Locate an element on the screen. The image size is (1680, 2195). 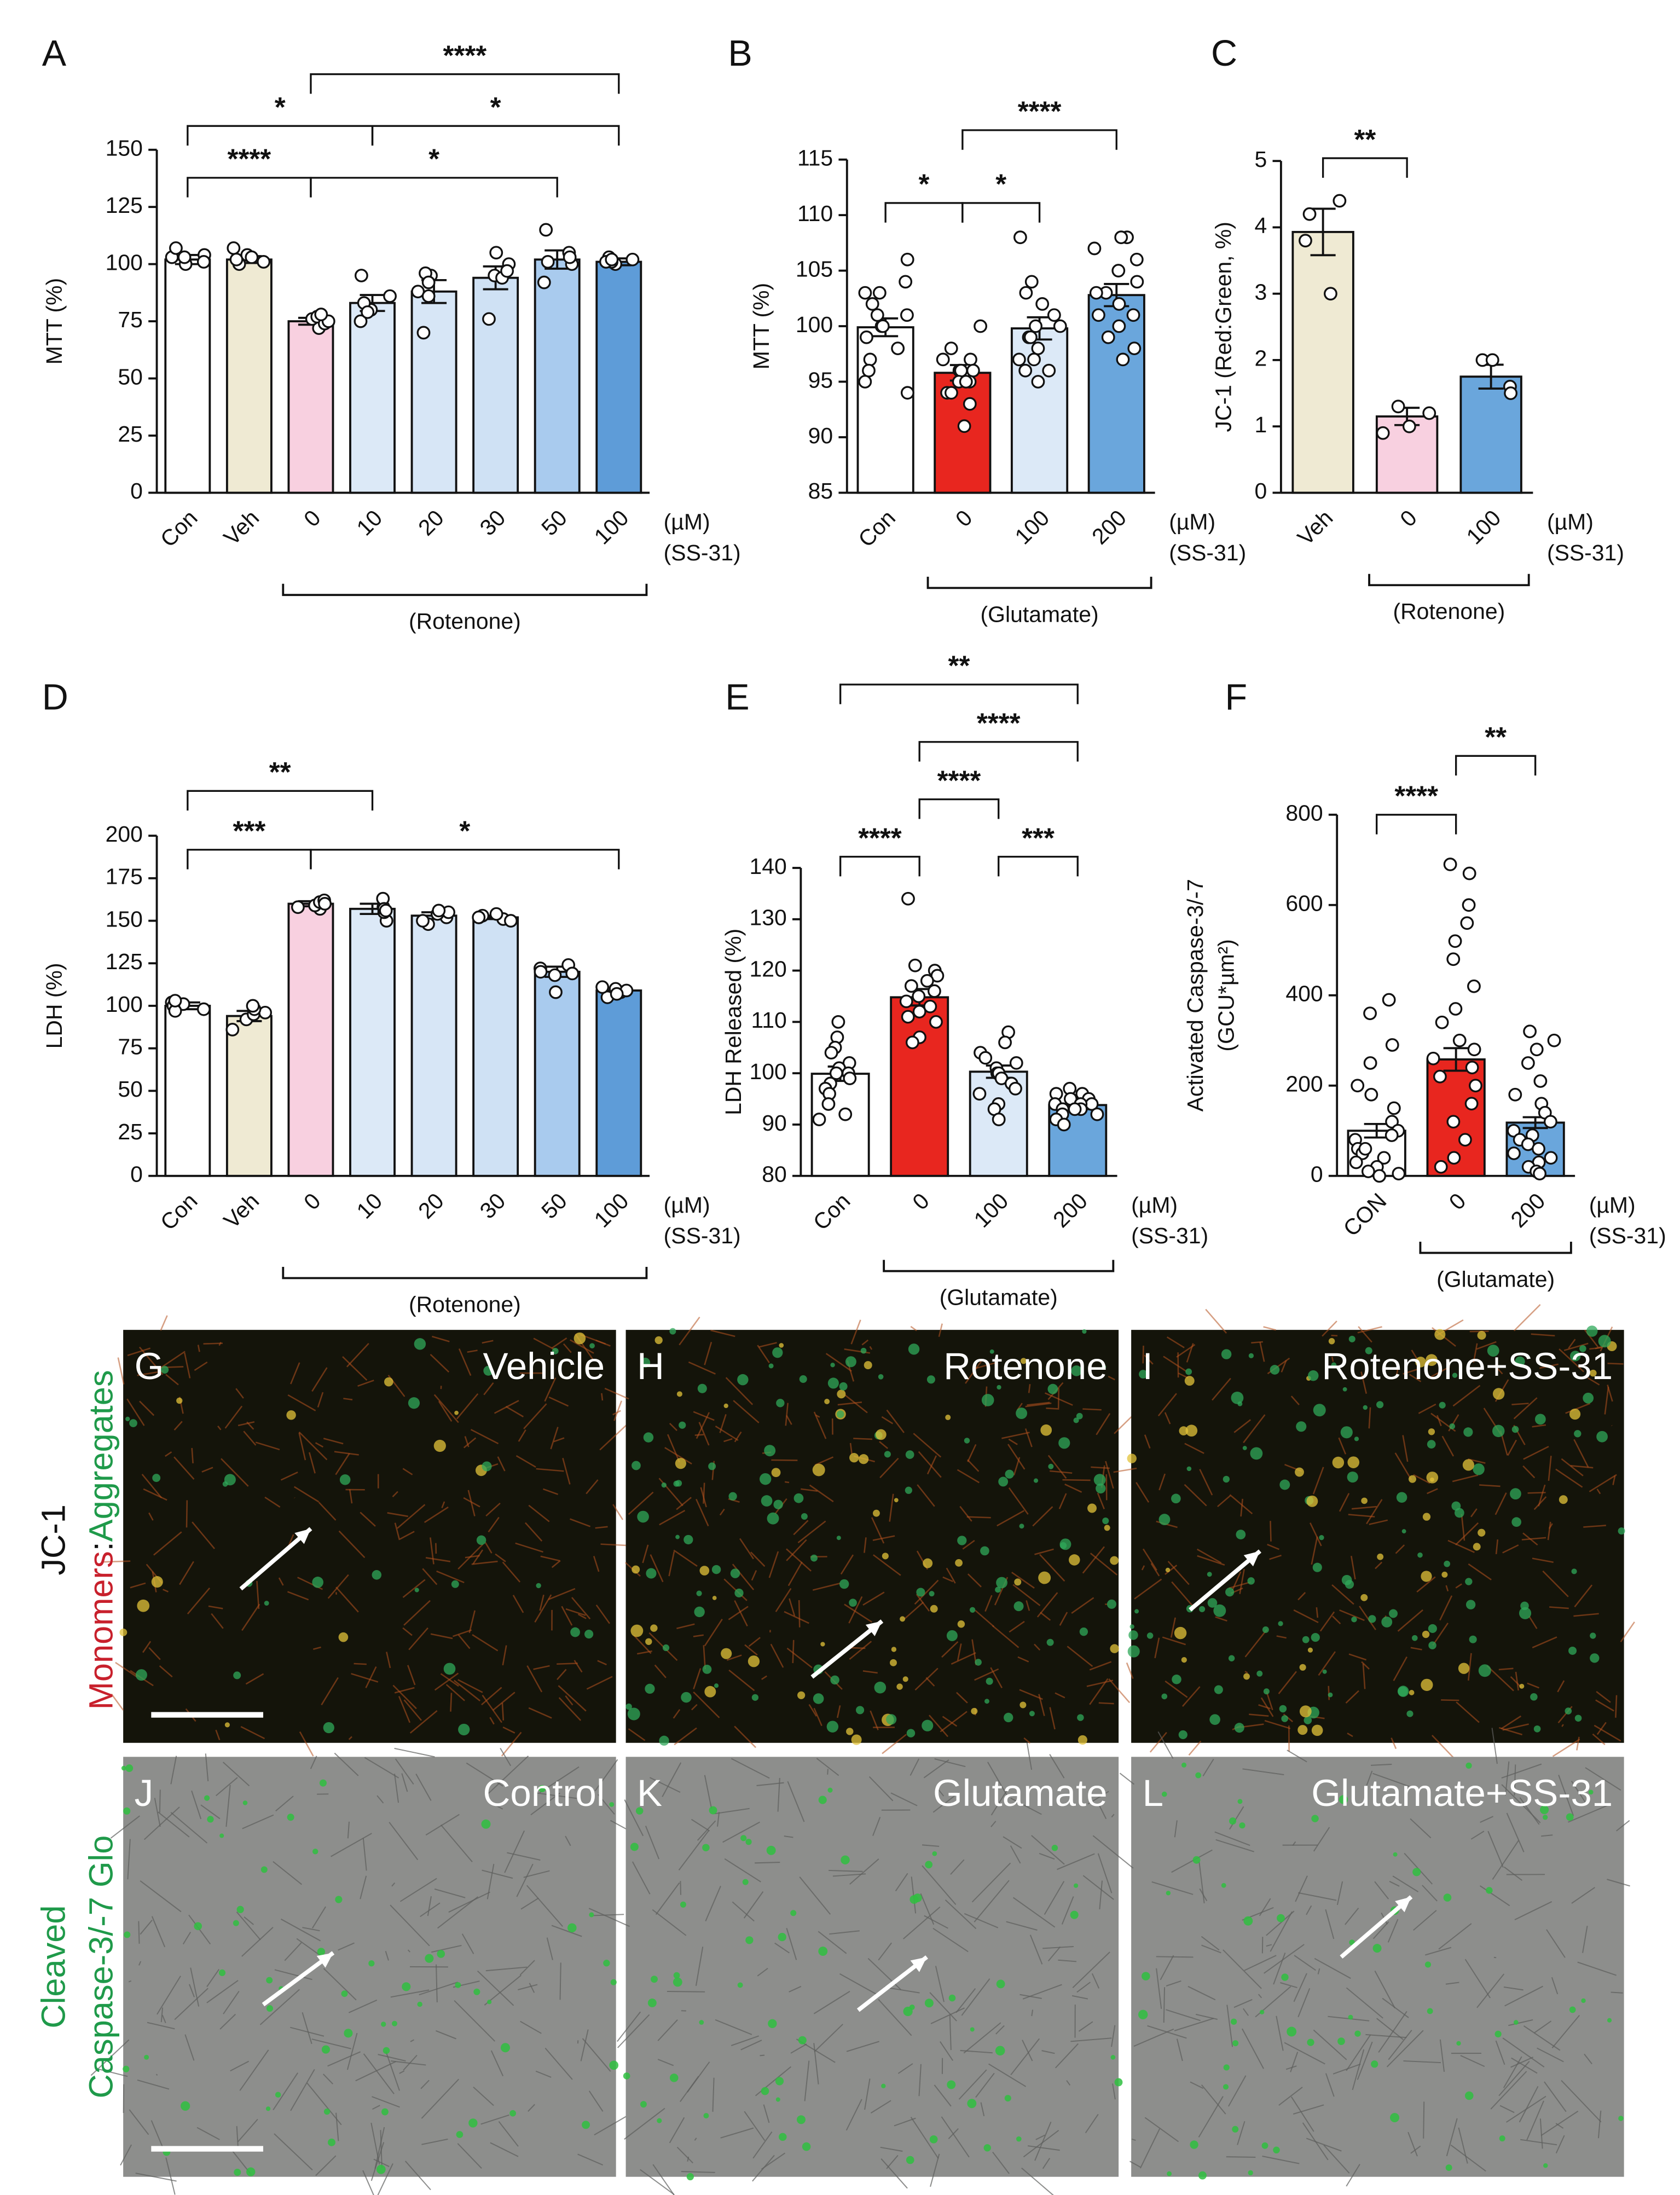
y-axis-label: MTT (%) is located at coordinates (54, 321).